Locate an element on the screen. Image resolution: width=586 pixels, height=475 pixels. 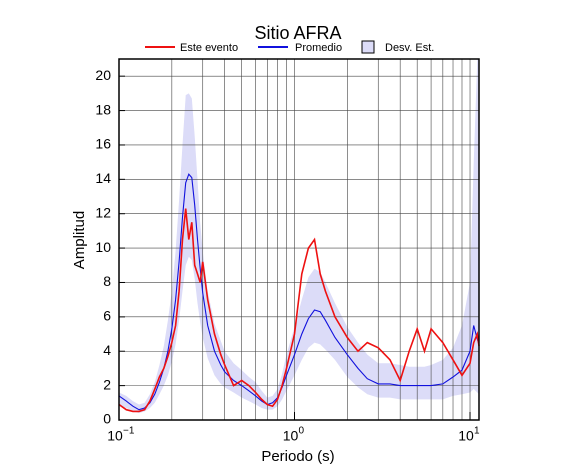
legend-label: Desv. Est. is located at coordinates (409, 48).